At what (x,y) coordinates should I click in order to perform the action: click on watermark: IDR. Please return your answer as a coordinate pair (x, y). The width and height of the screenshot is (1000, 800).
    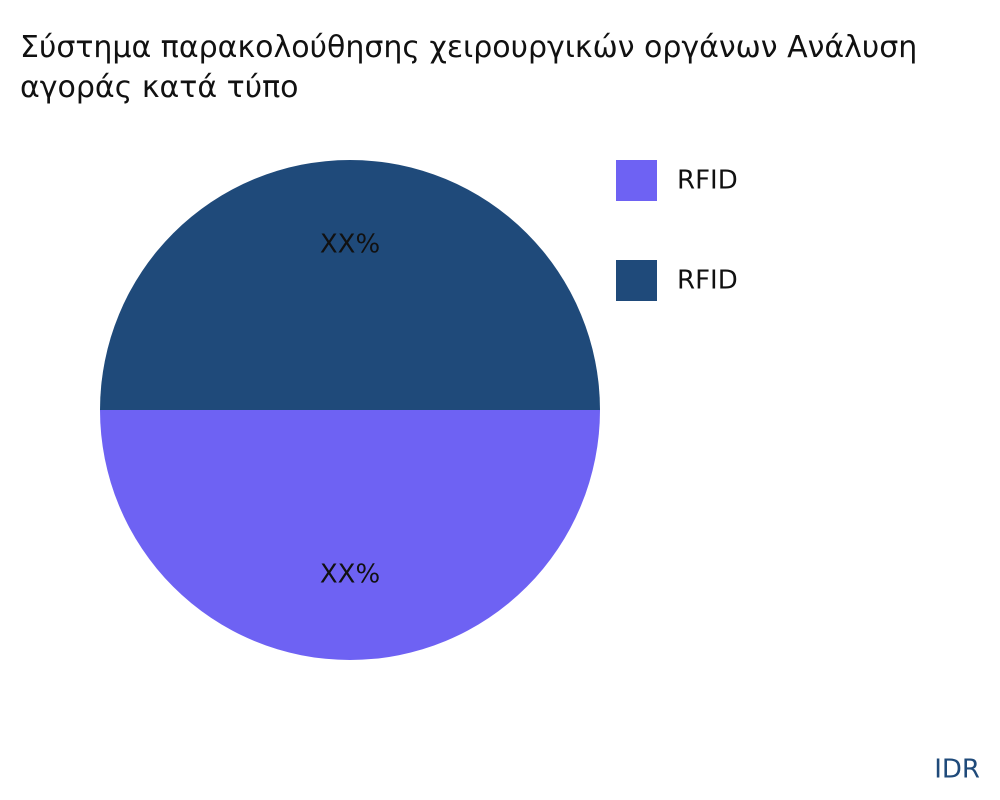
    Looking at the image, I should click on (957, 770).